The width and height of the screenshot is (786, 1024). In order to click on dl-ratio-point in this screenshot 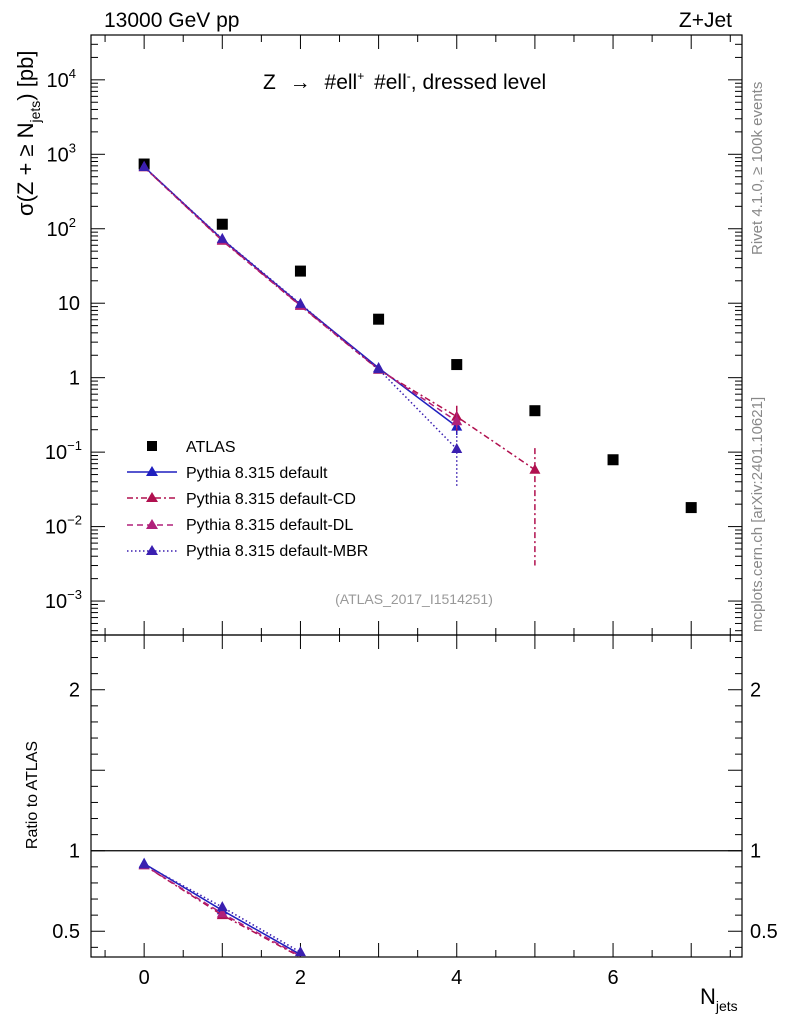, I will do `click(222, 912)`.